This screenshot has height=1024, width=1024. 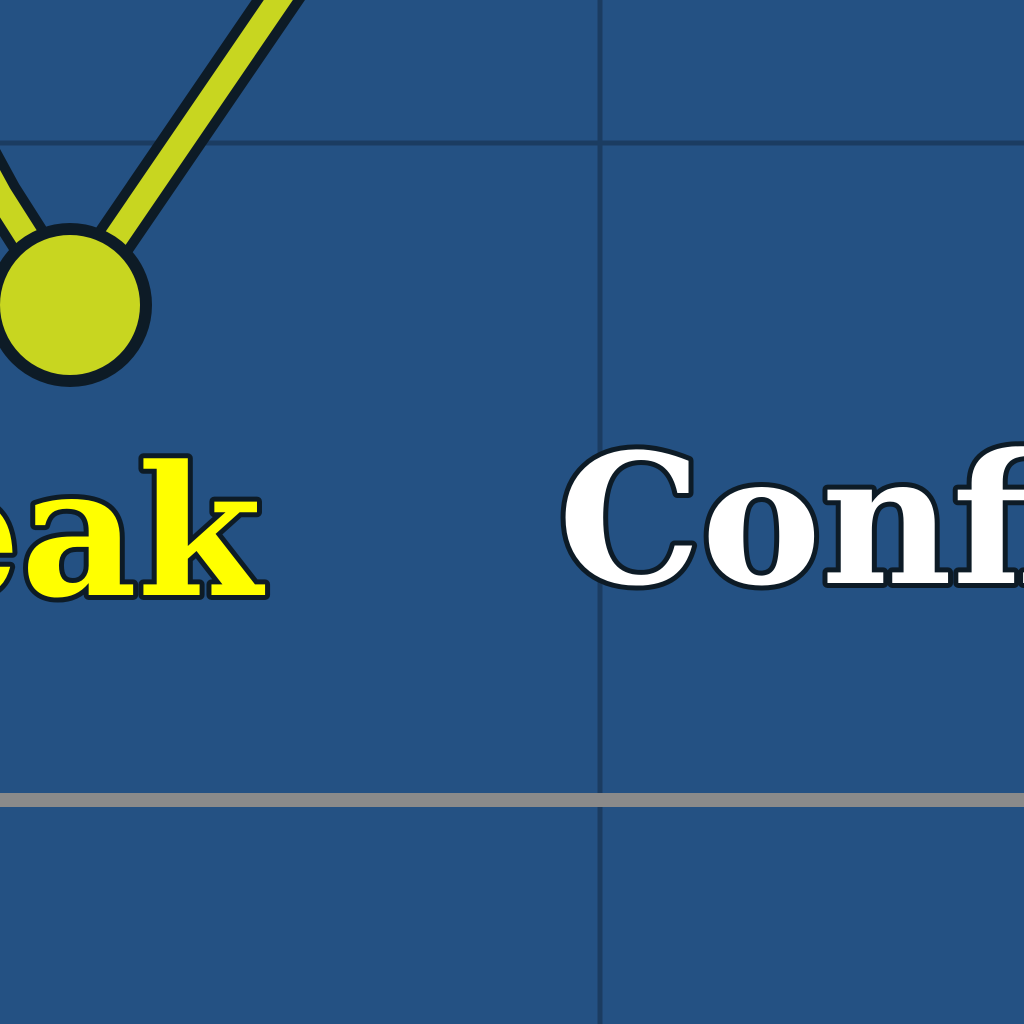 What do you see at coordinates (132, 532) in the screenshot?
I see `annotation-peak-label: eak` at bounding box center [132, 532].